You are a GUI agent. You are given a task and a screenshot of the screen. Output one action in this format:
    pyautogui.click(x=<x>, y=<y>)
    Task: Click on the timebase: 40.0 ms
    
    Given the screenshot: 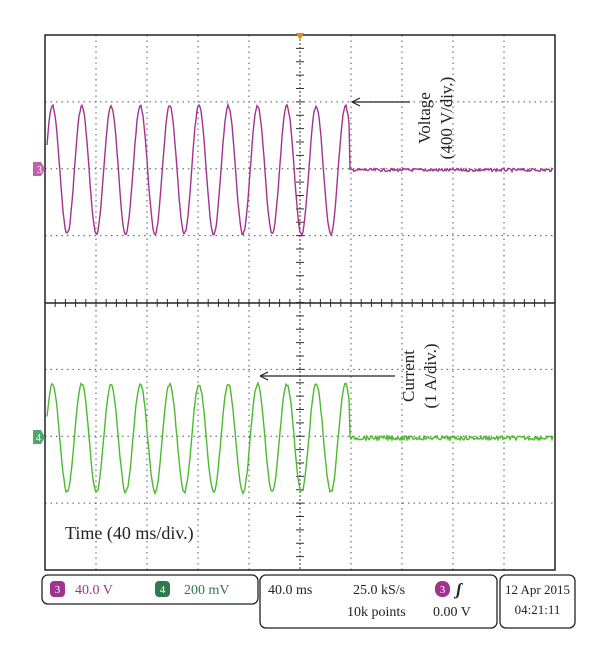 What is the action you would take?
    pyautogui.click(x=290, y=590)
    